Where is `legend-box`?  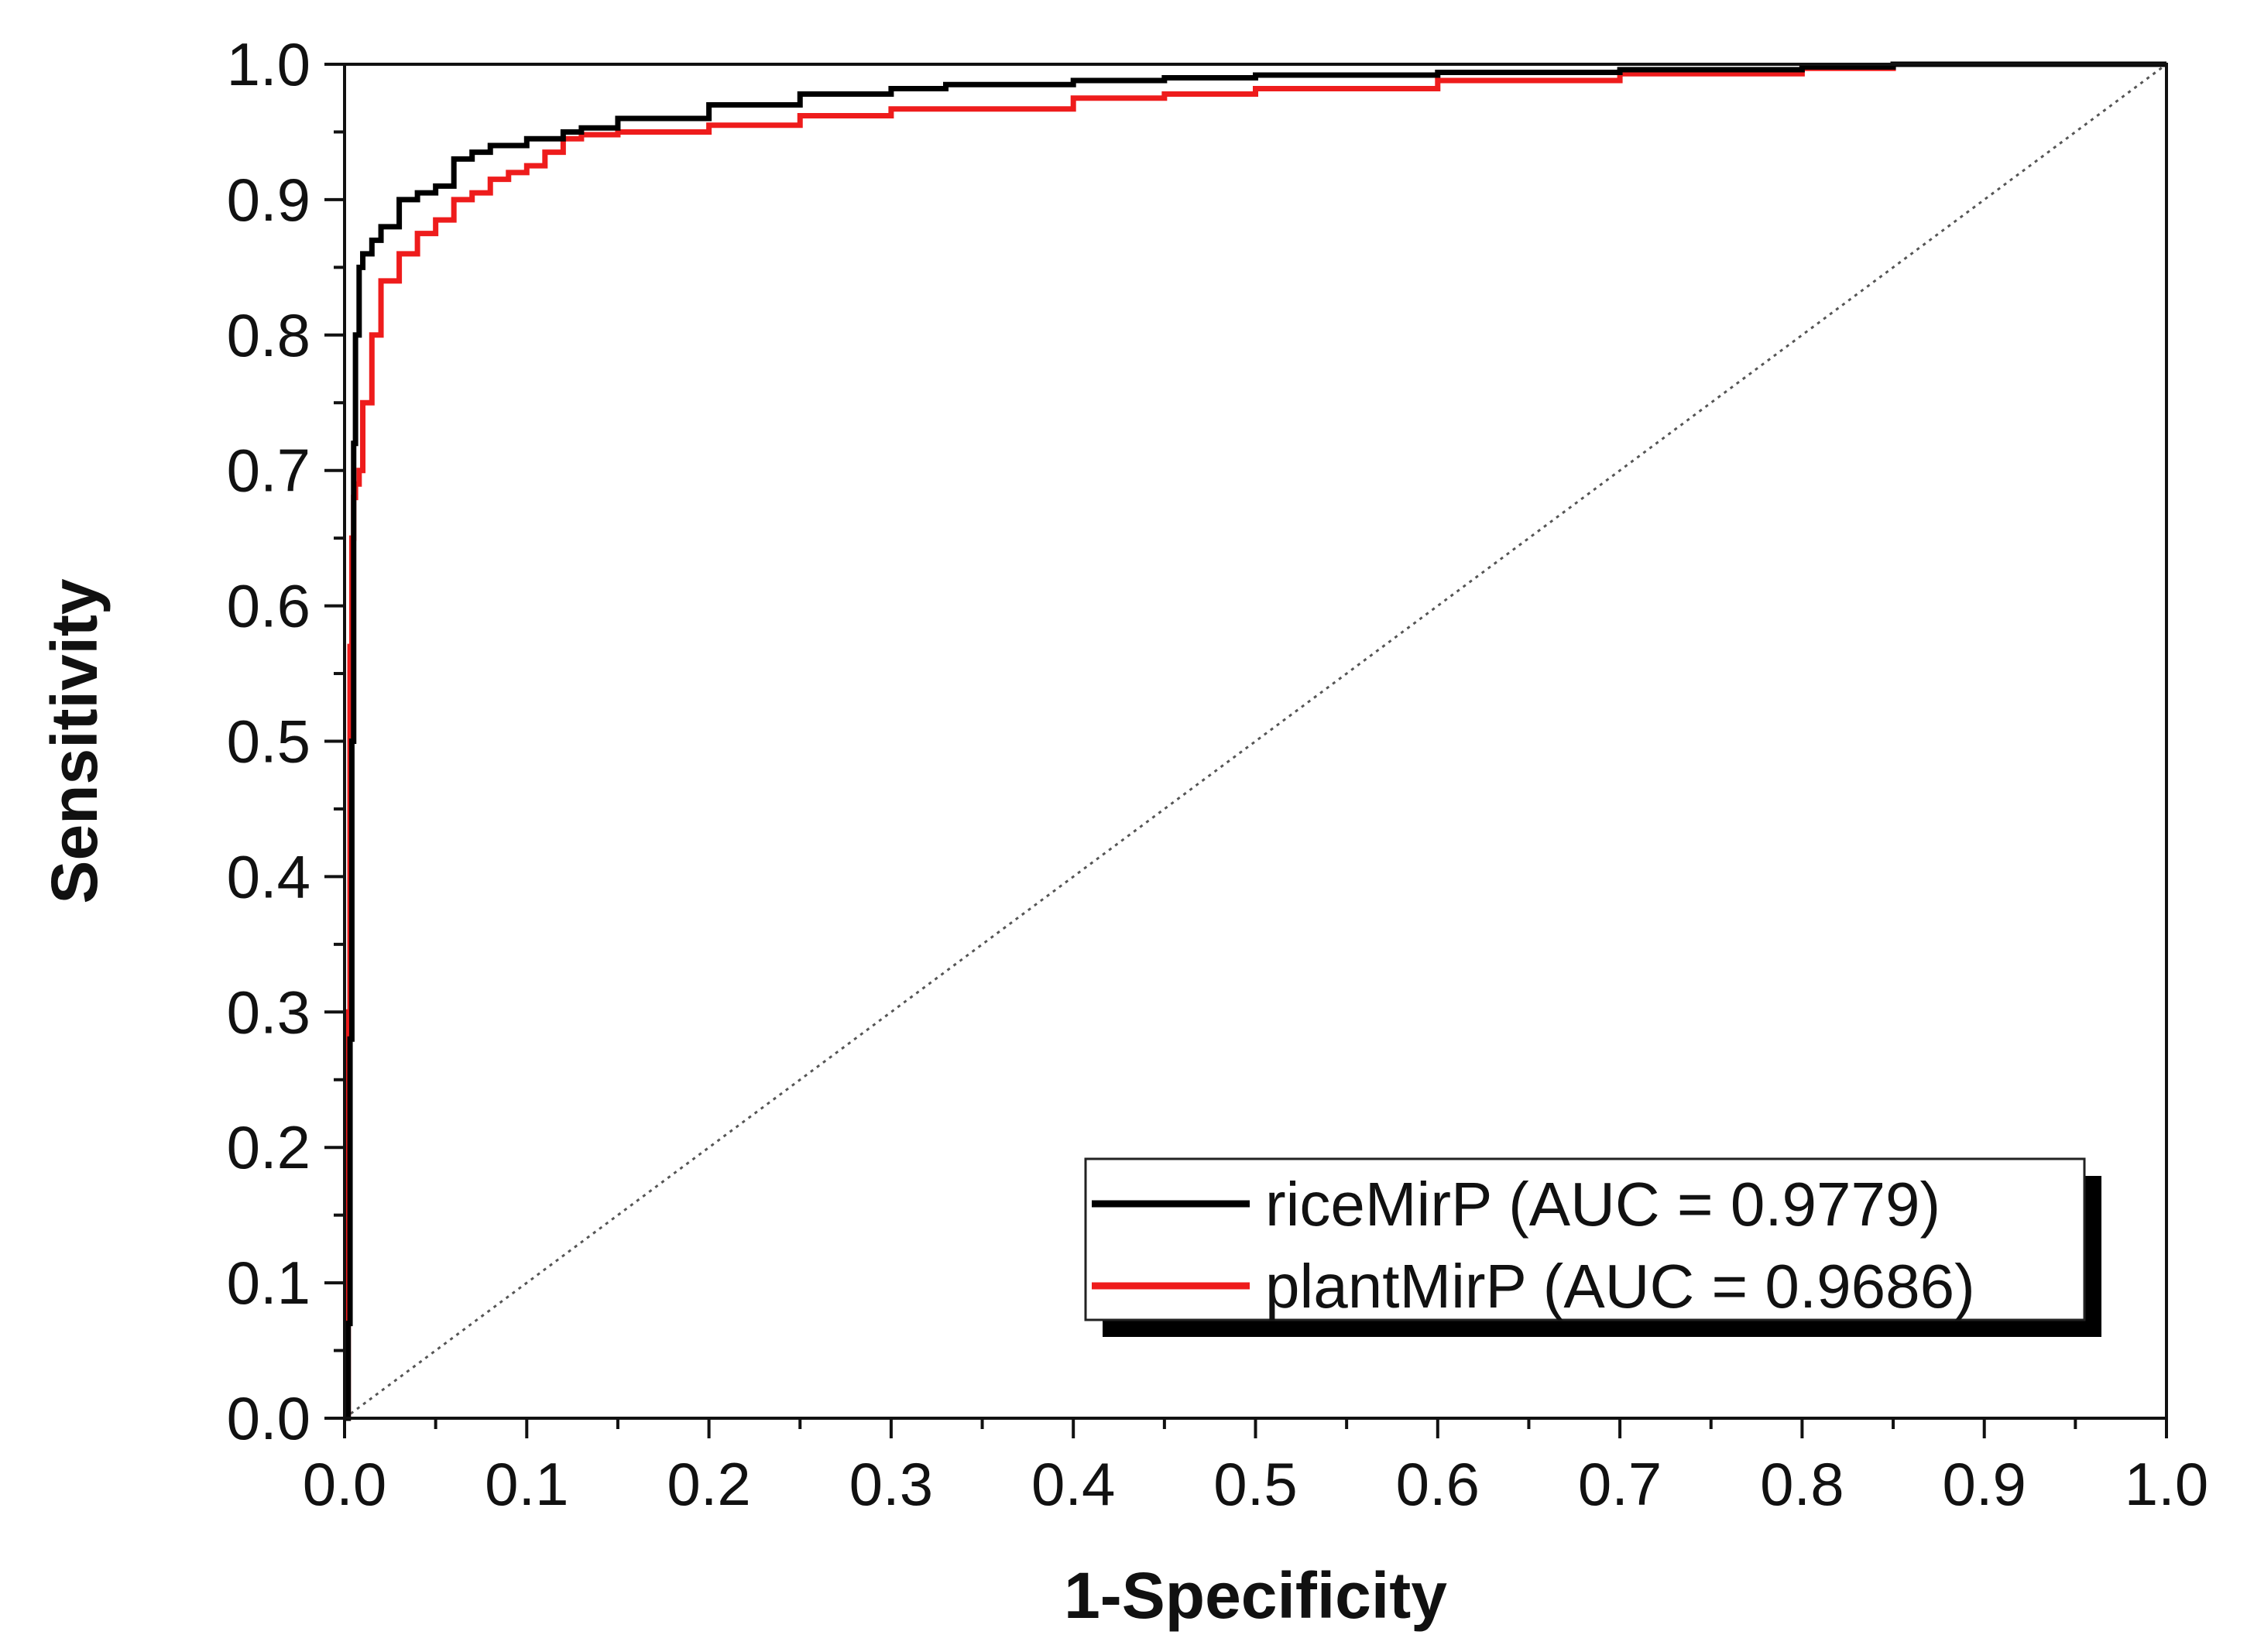 legend-box is located at coordinates (1585, 1239).